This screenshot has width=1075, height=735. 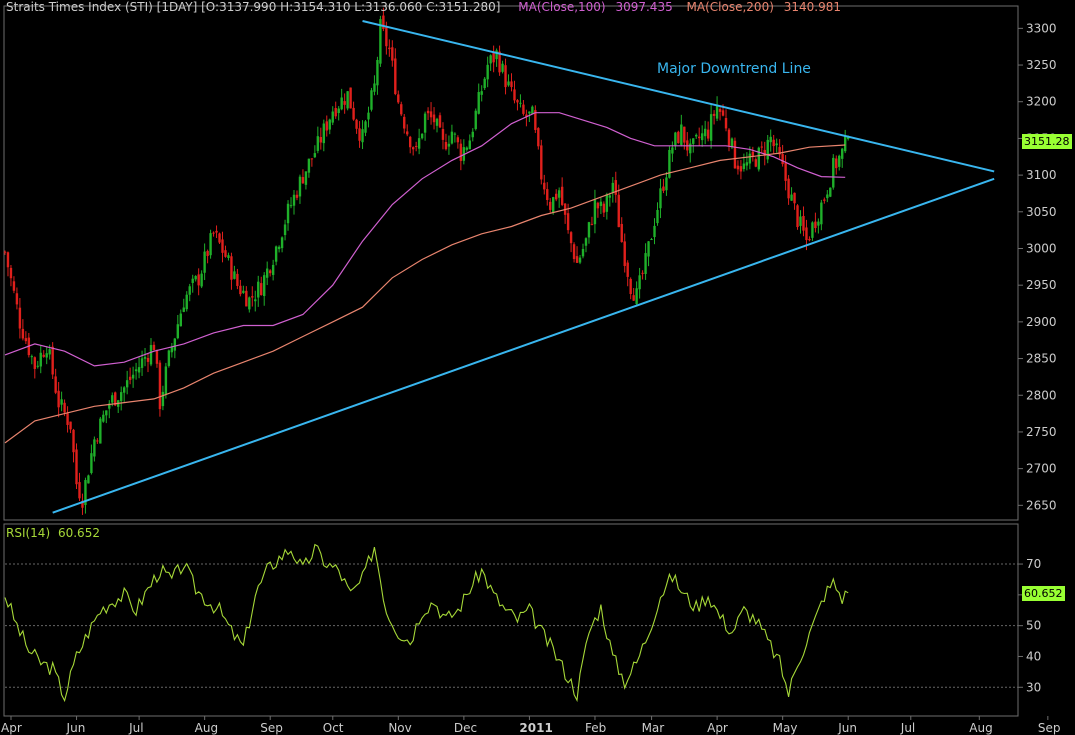 I want to click on time-tick-label: Feb, so click(x=595, y=728).